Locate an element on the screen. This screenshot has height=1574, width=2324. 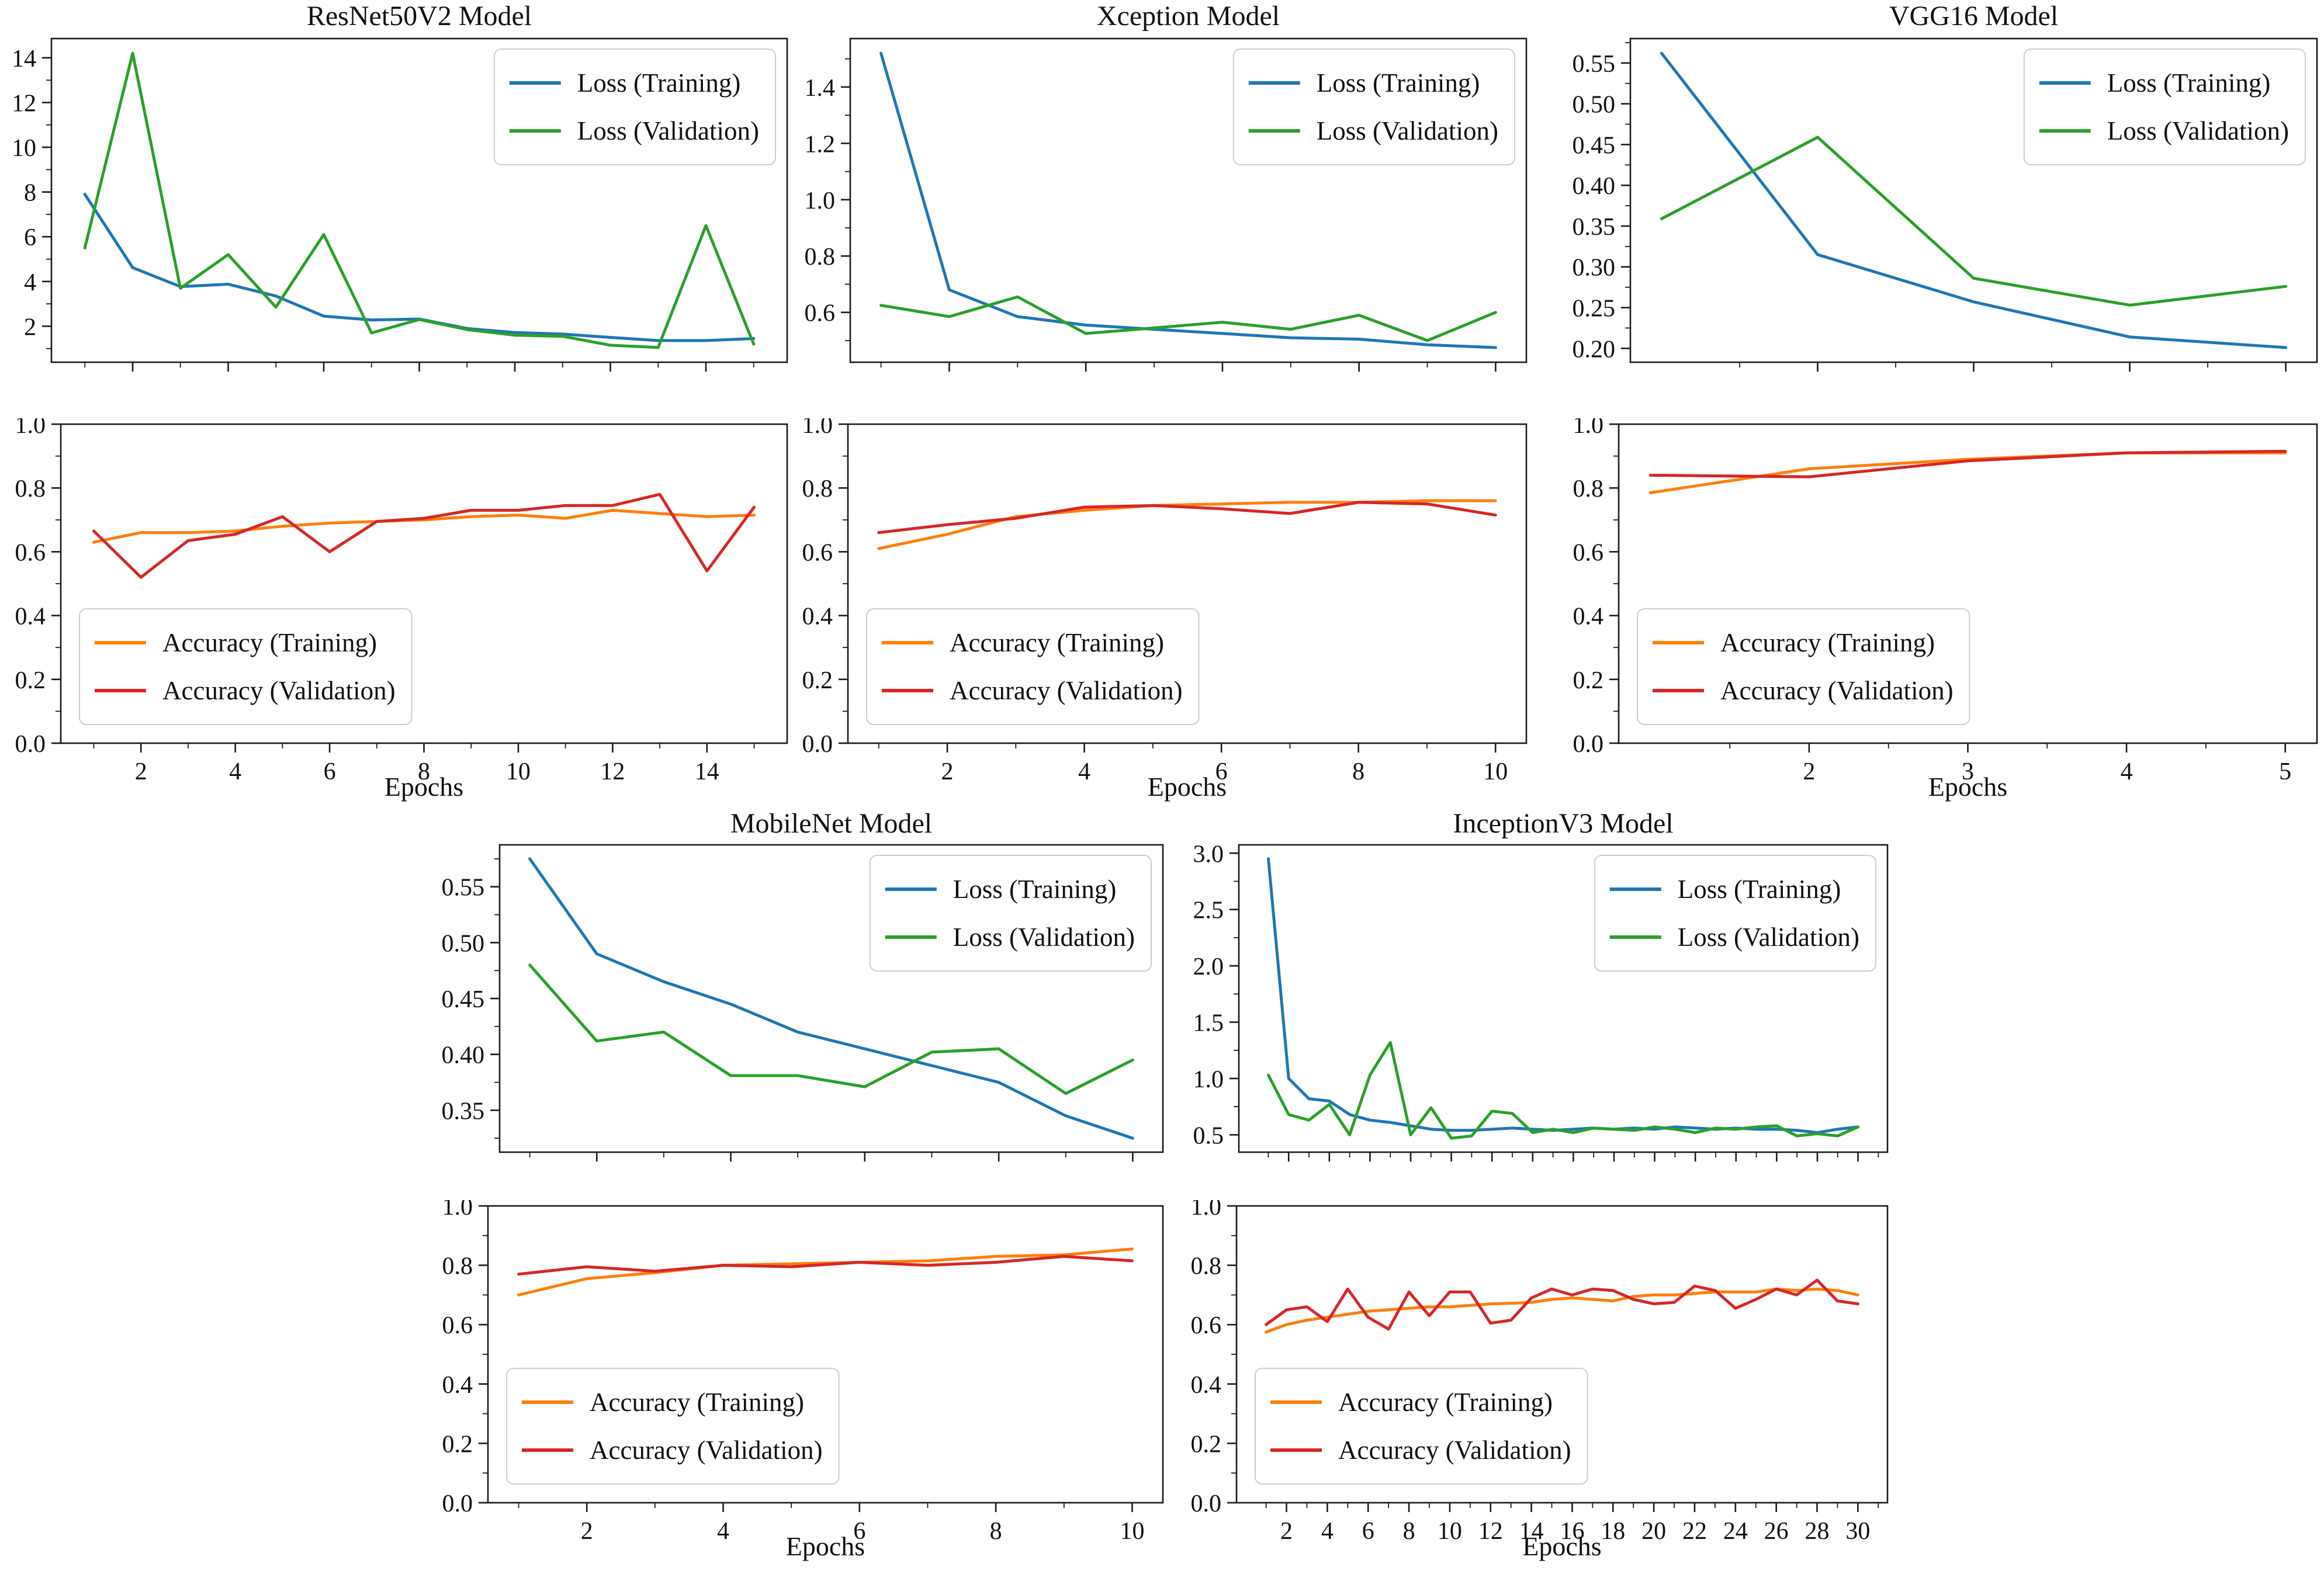
svg-text: 0.50 is located at coordinates (464, 943).